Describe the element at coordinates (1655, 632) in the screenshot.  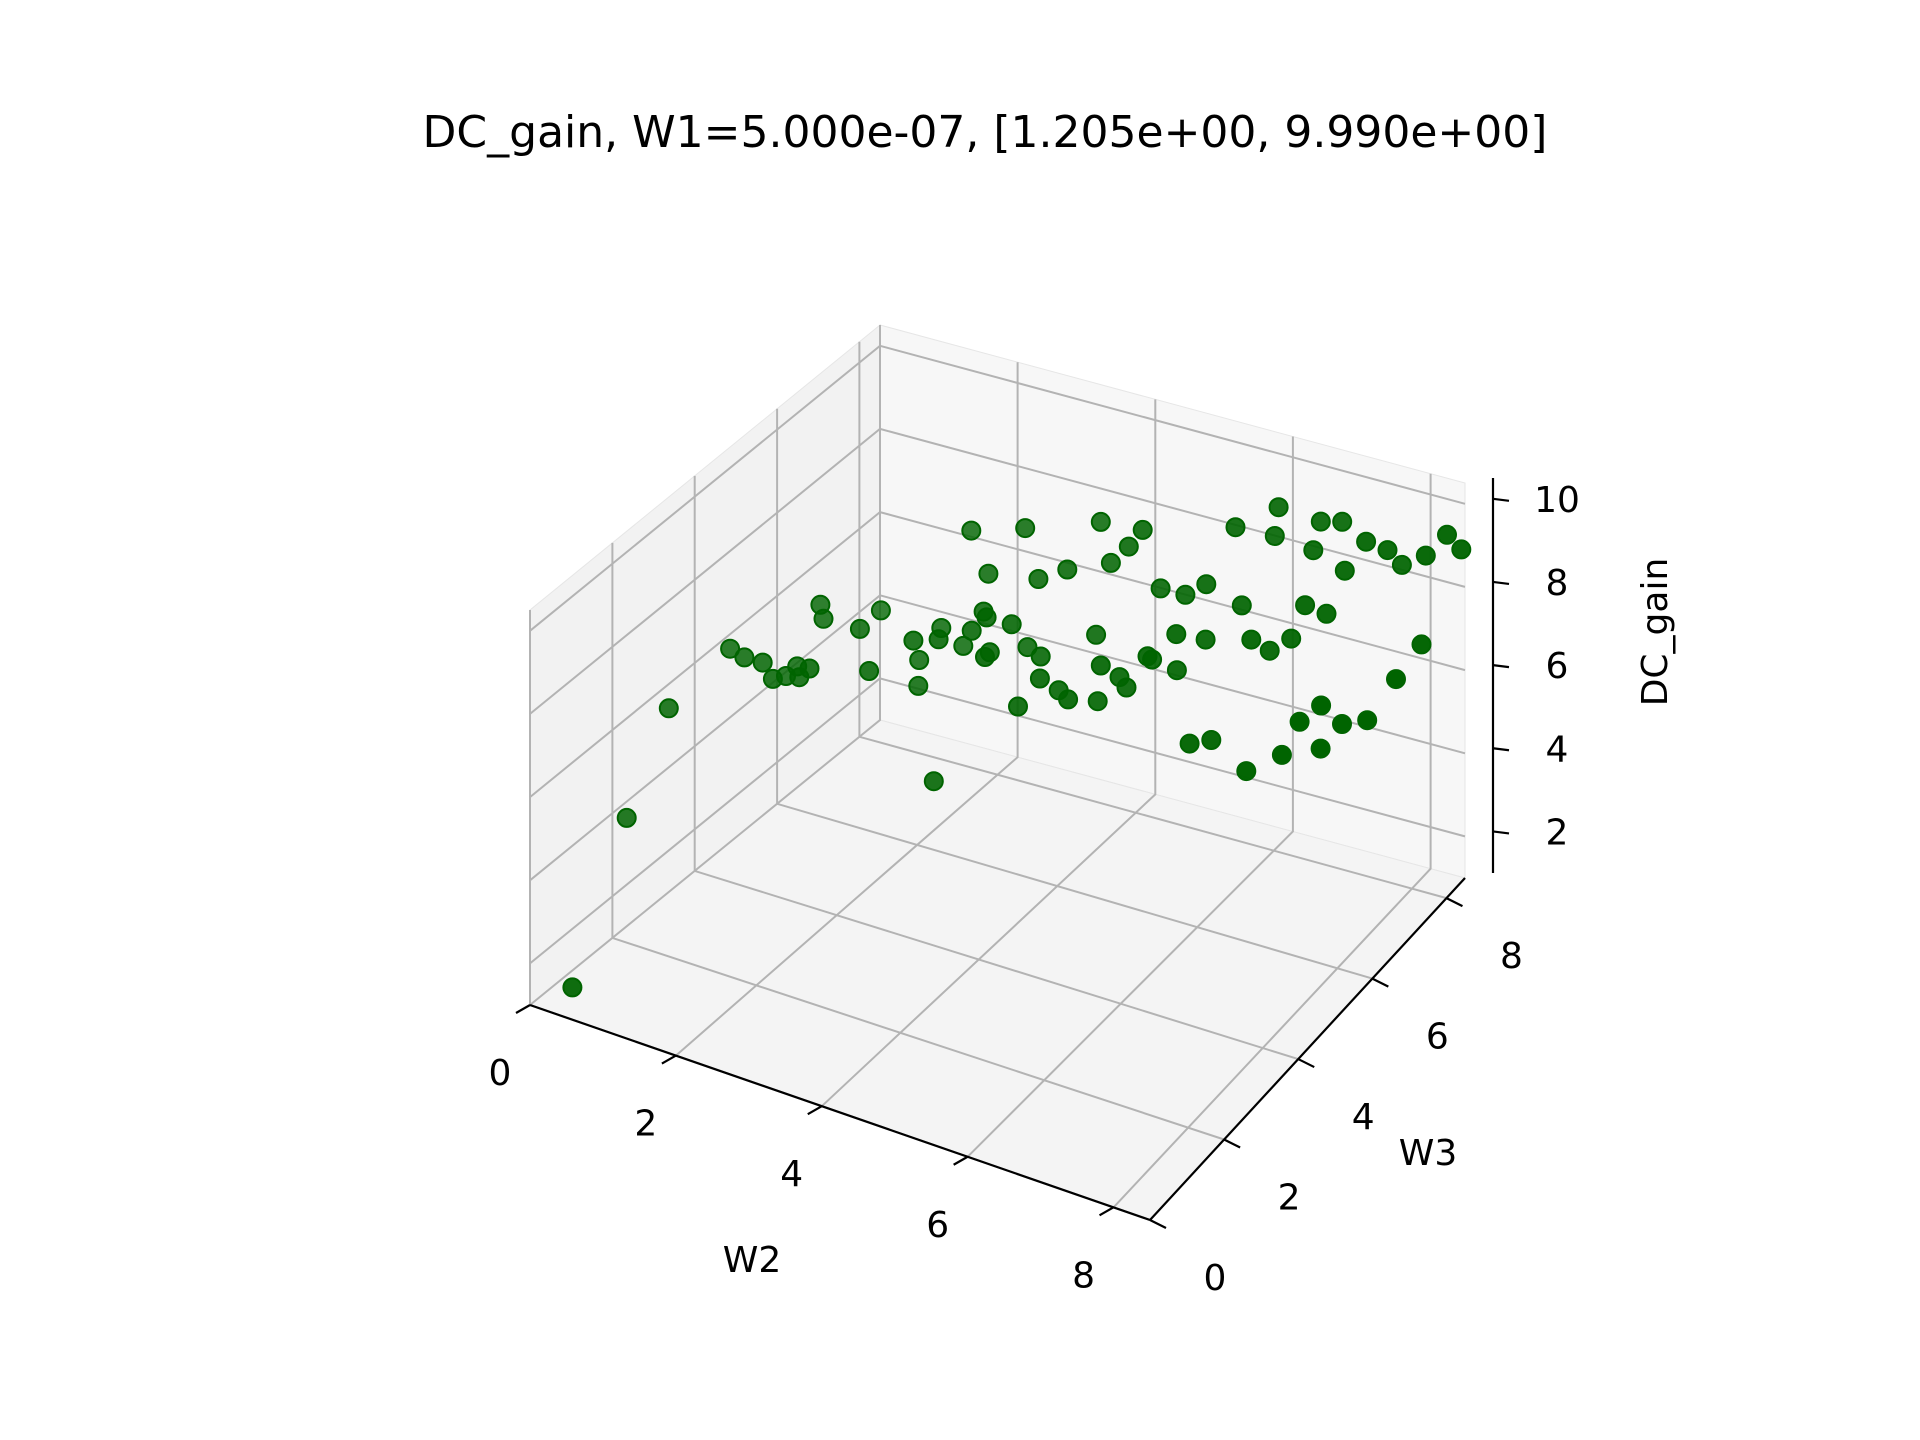
I see `z-axis-label: DC_gain` at that location.